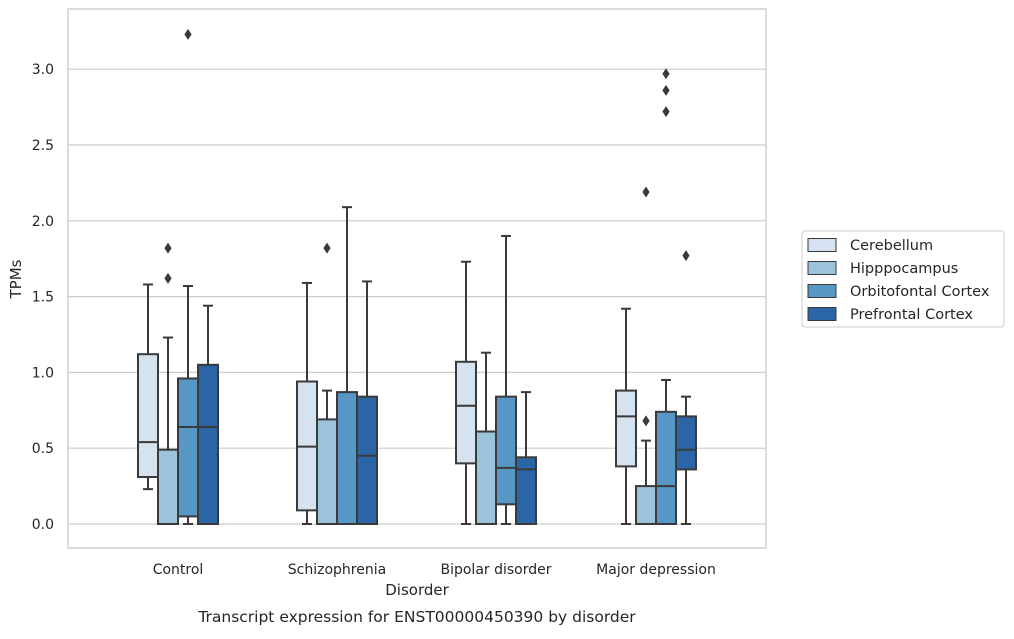  What do you see at coordinates (178, 570) in the screenshot?
I see `x-tick-label: Control` at bounding box center [178, 570].